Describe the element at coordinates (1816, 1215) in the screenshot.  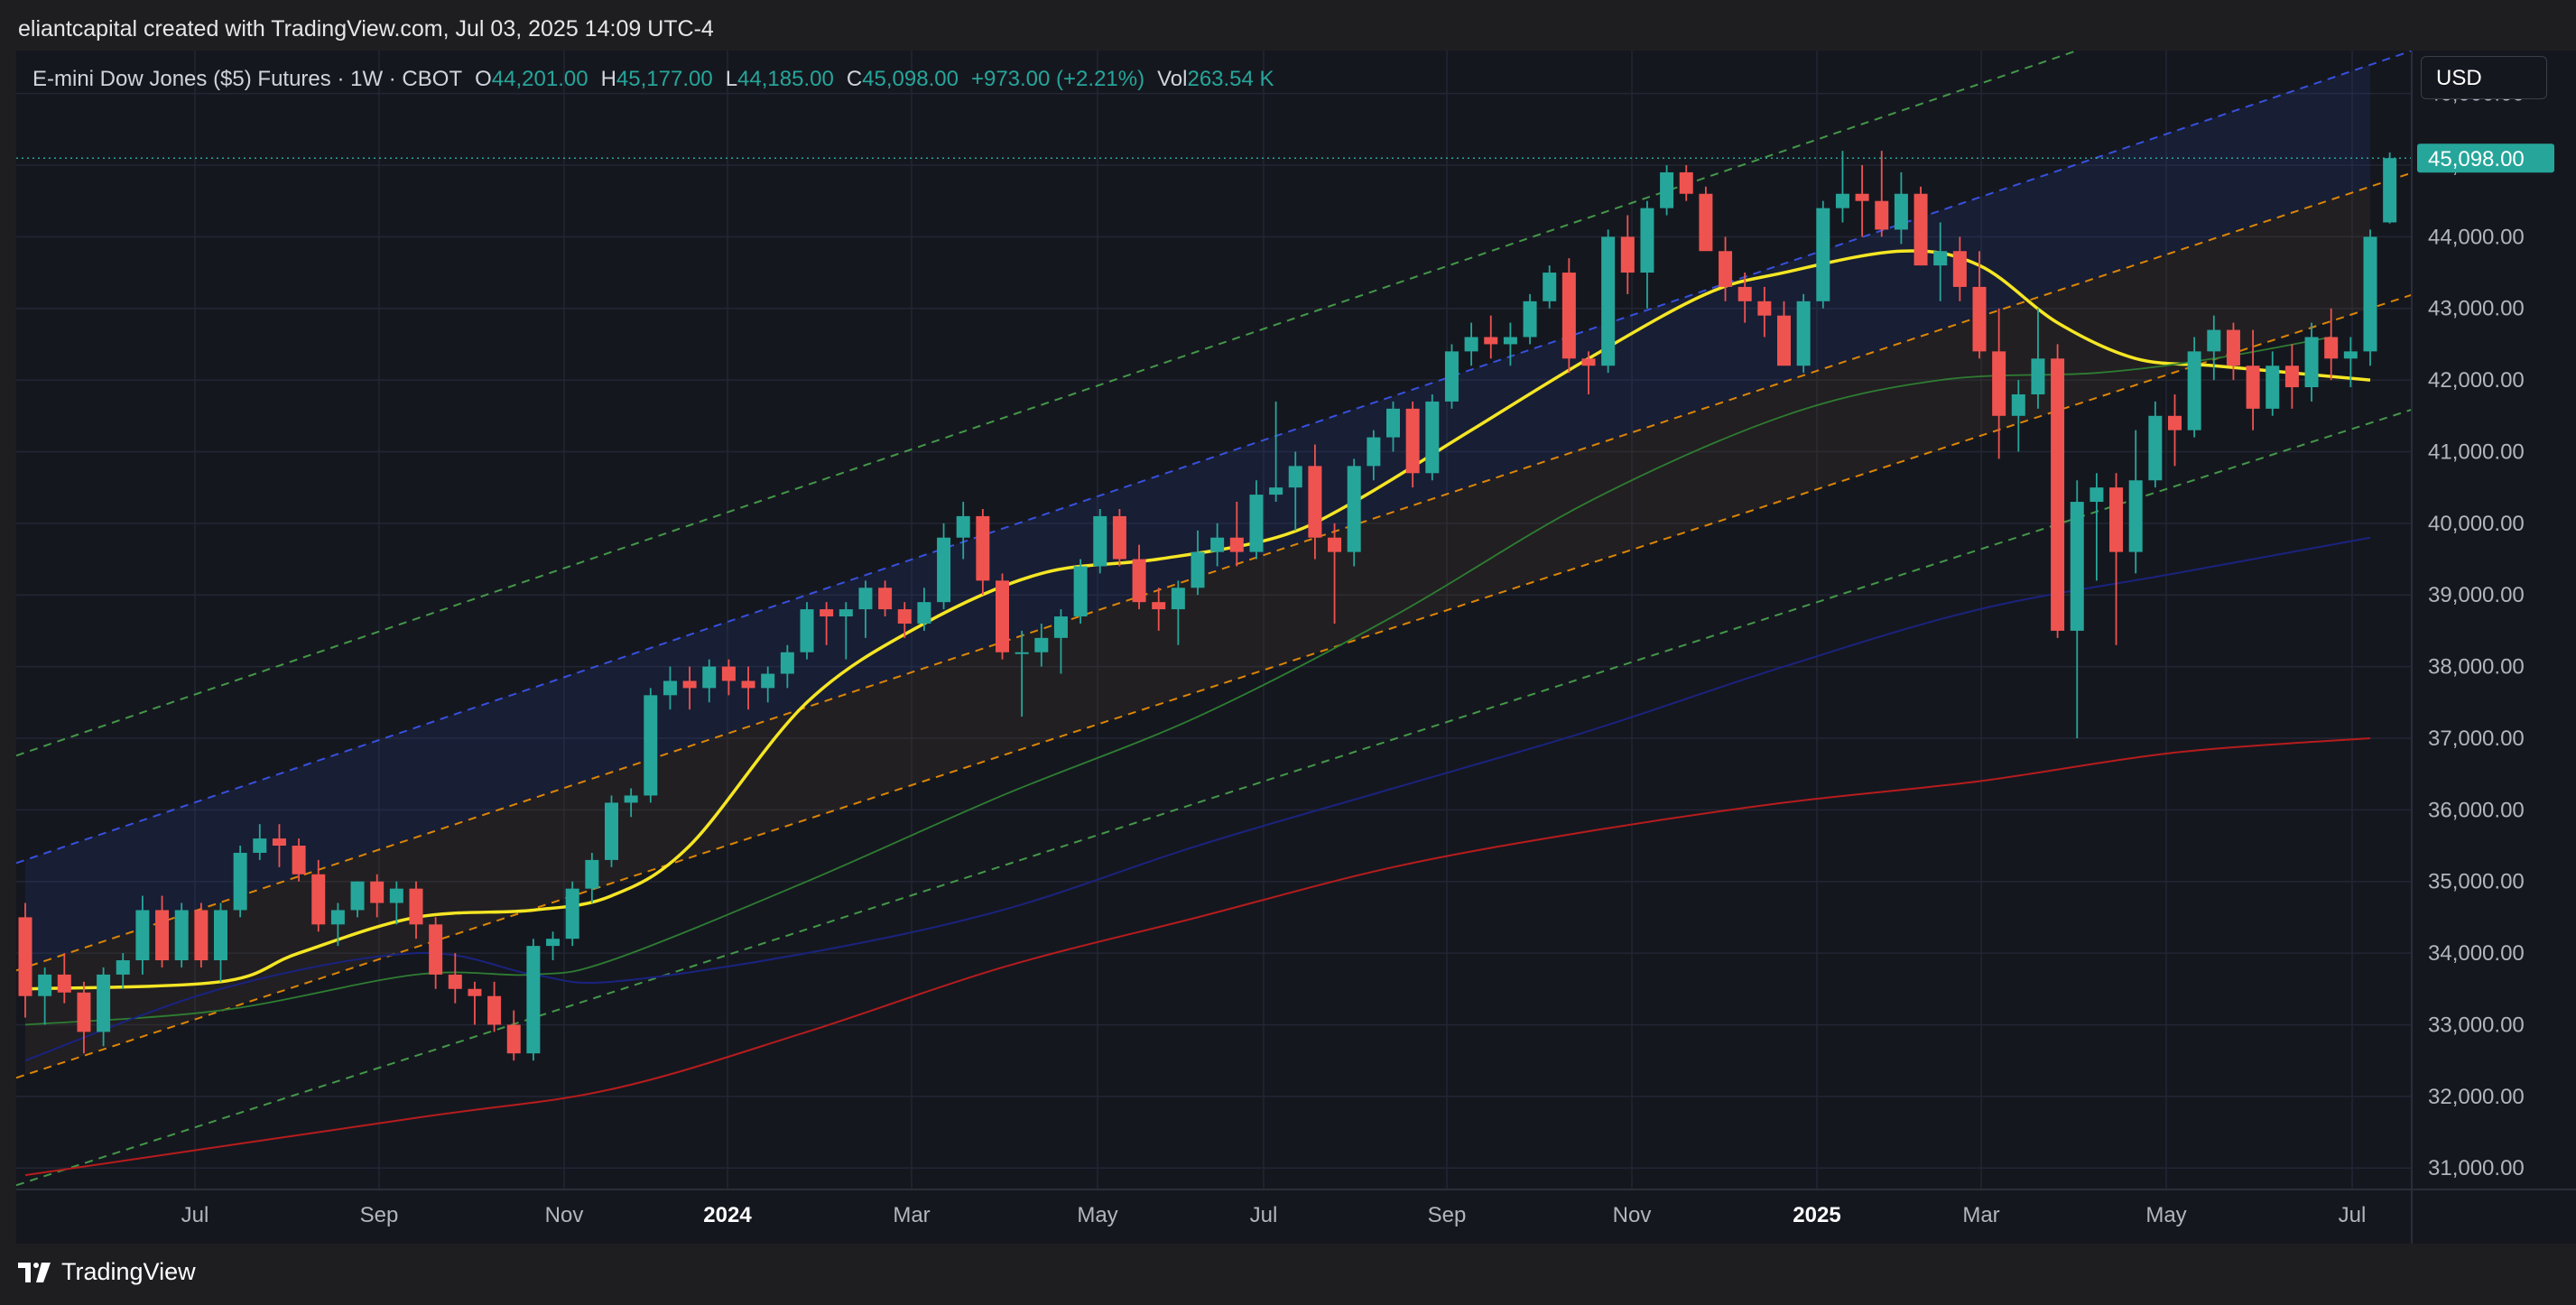
I see `x-tick-label: 2025` at that location.